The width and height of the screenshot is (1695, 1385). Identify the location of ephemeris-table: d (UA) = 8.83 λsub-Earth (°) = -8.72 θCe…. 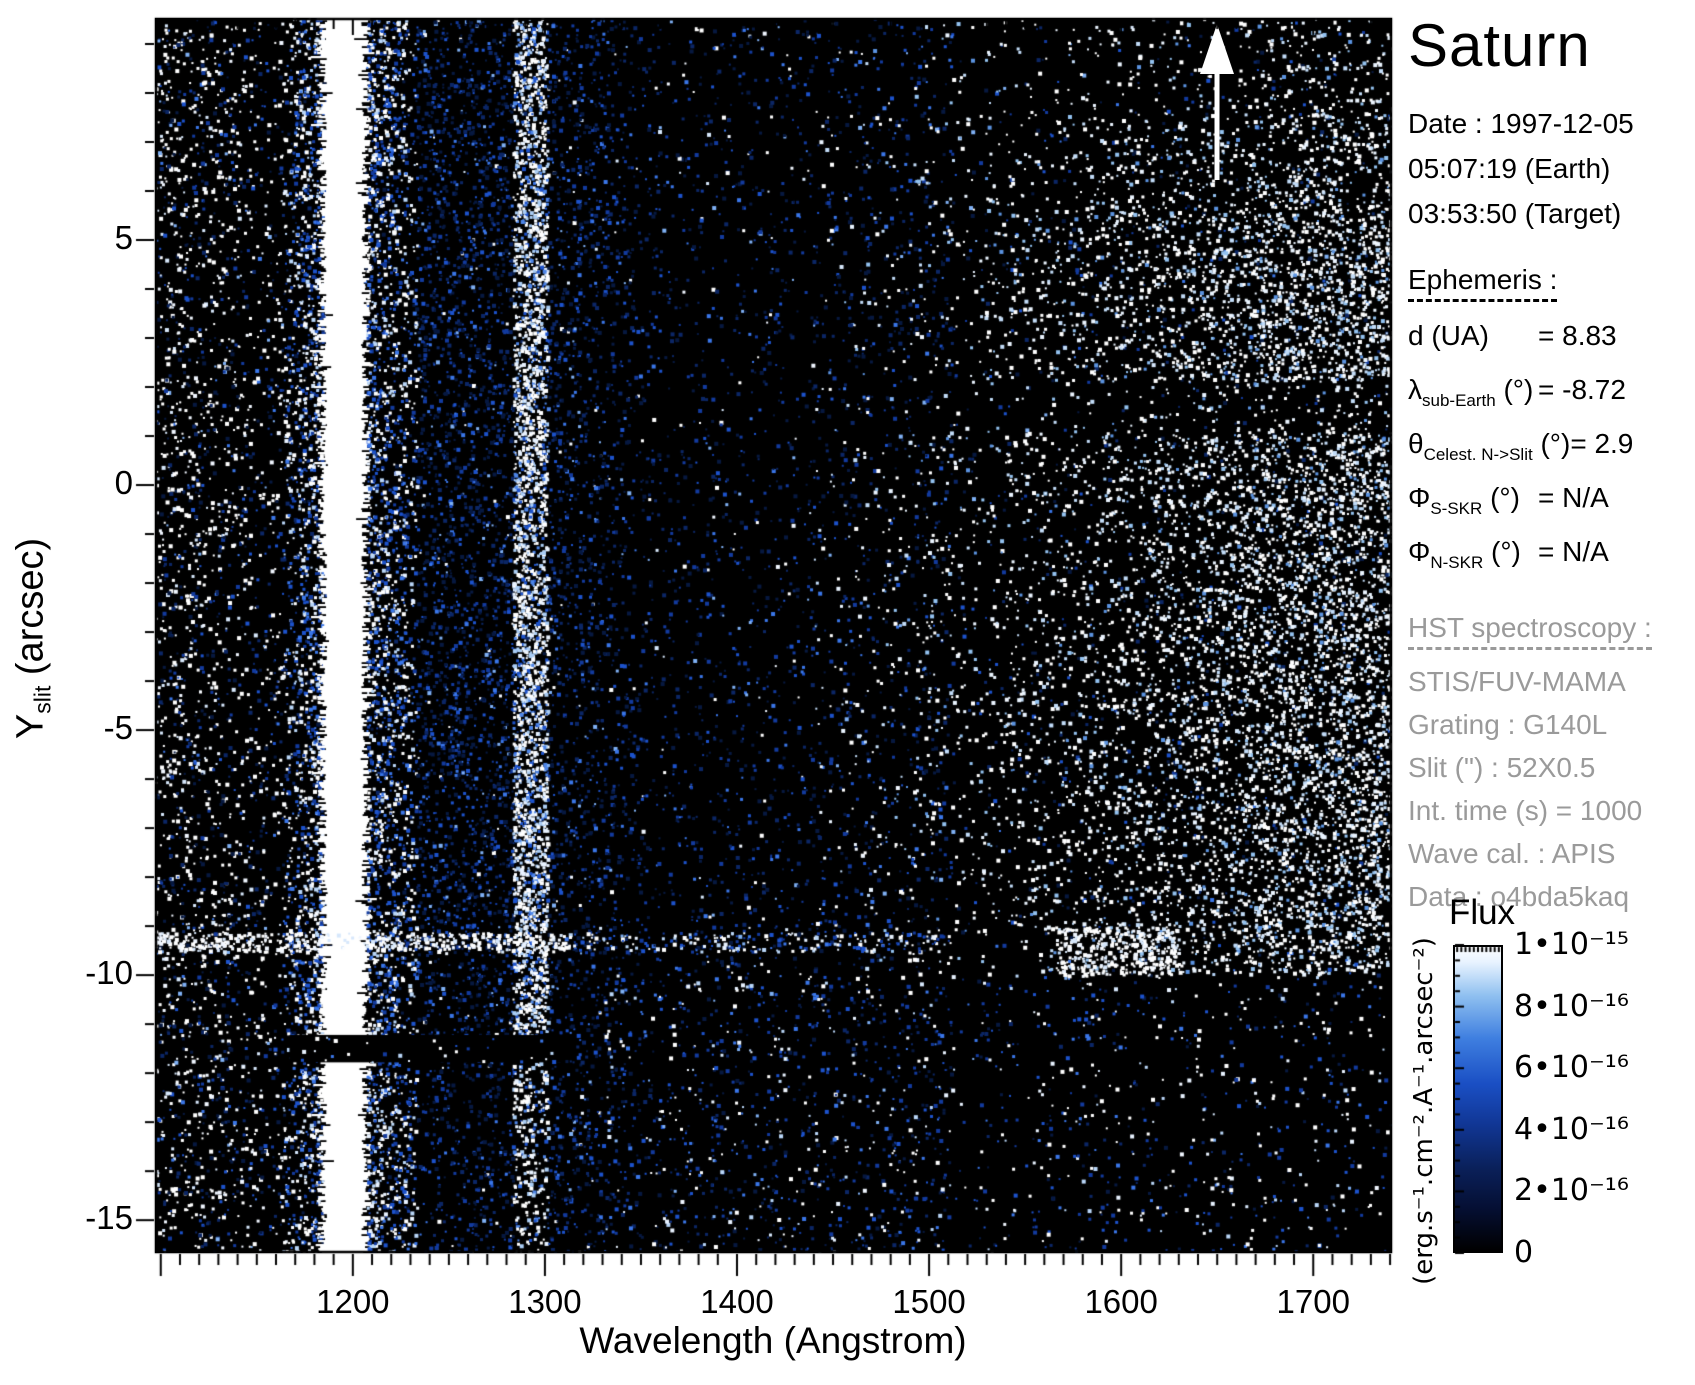
(1550, 449).